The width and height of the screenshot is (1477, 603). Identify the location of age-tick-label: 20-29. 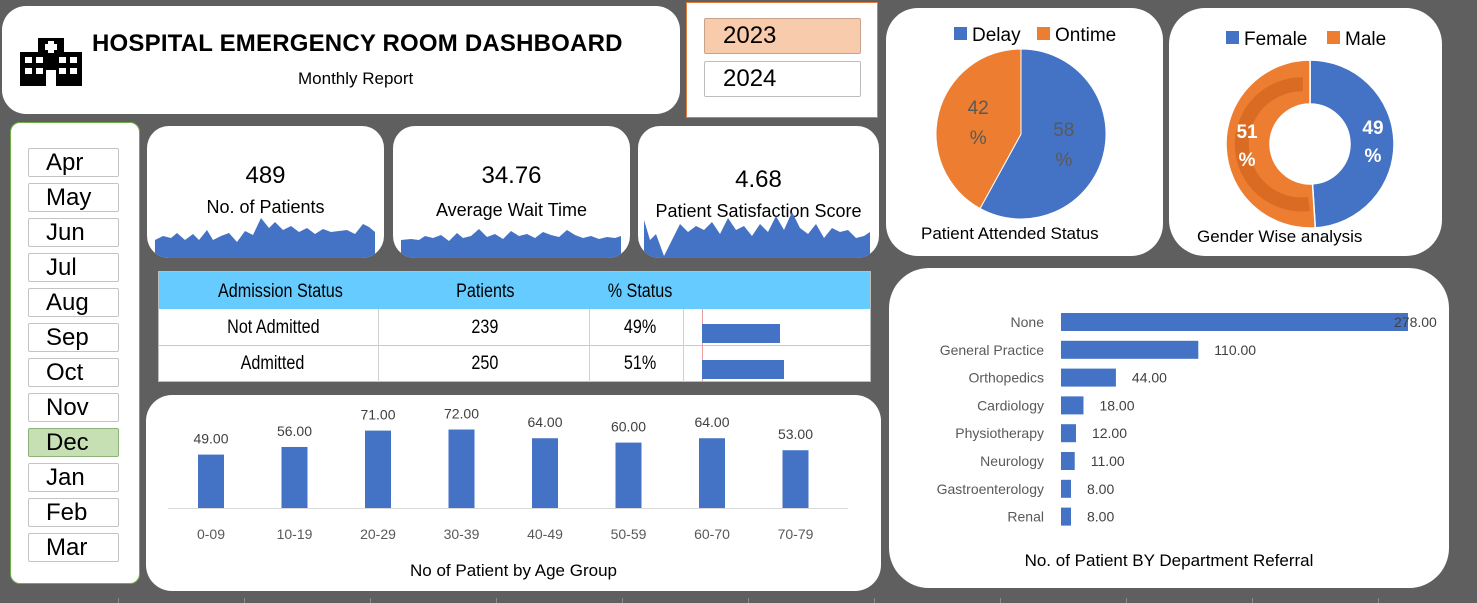
(378, 534).